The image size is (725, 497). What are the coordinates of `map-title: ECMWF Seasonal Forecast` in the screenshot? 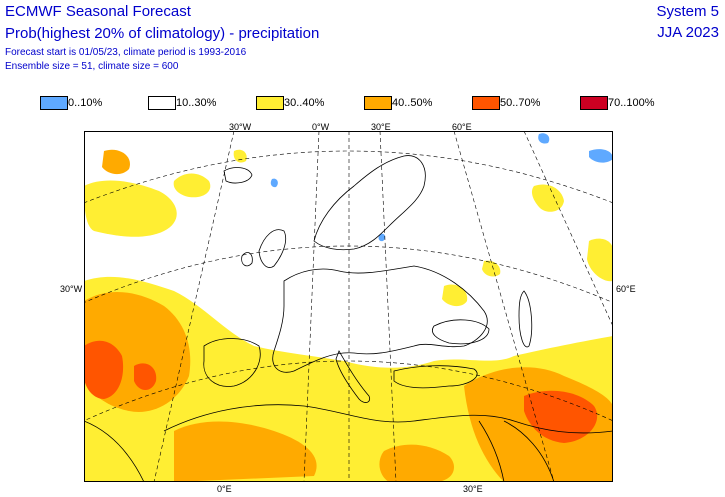 It's located at (98, 11).